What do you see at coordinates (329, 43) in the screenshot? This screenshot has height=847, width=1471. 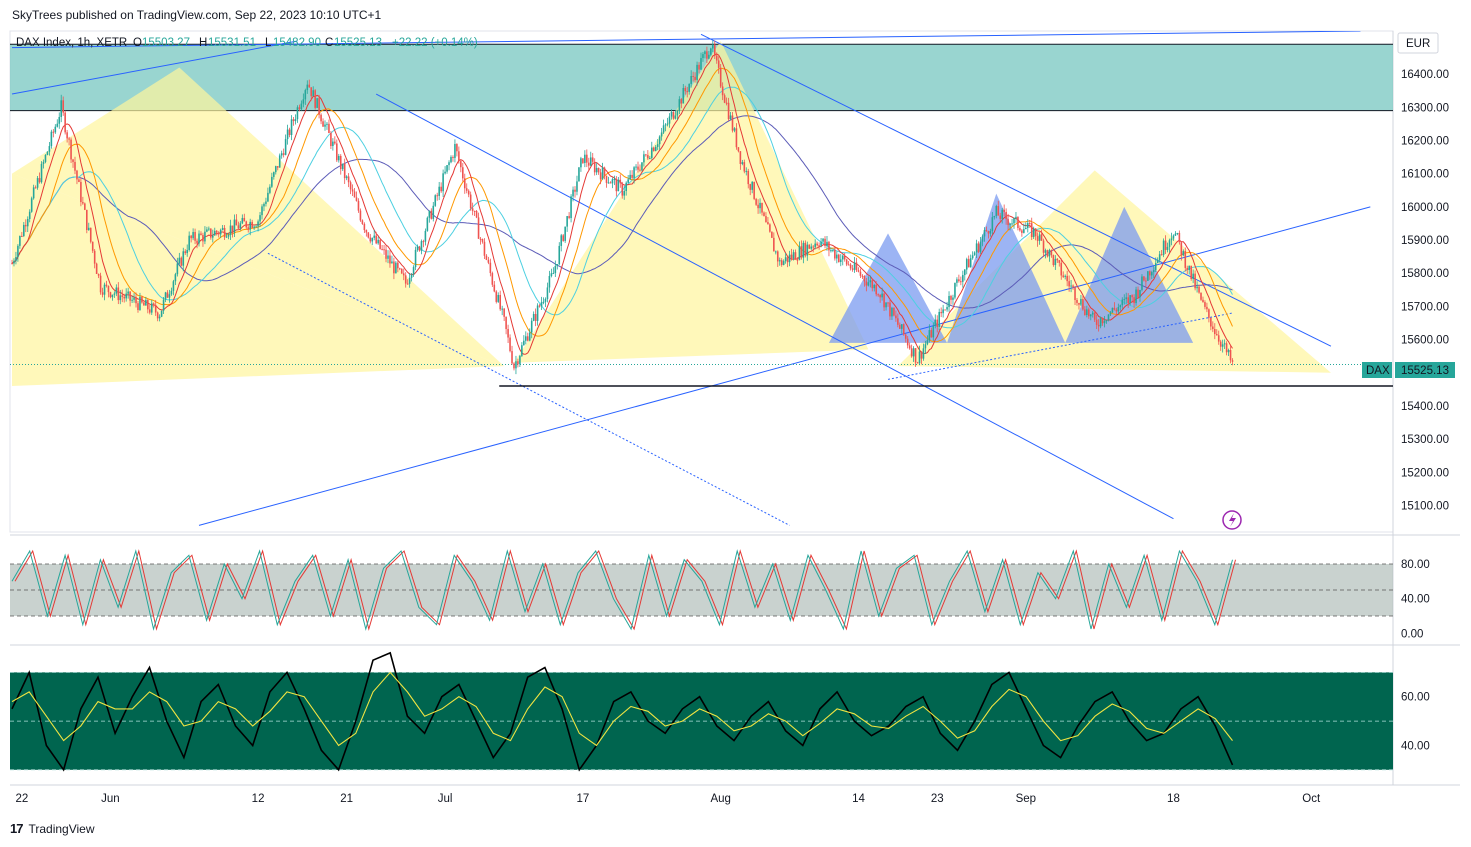 I see `legend-close-label: C` at bounding box center [329, 43].